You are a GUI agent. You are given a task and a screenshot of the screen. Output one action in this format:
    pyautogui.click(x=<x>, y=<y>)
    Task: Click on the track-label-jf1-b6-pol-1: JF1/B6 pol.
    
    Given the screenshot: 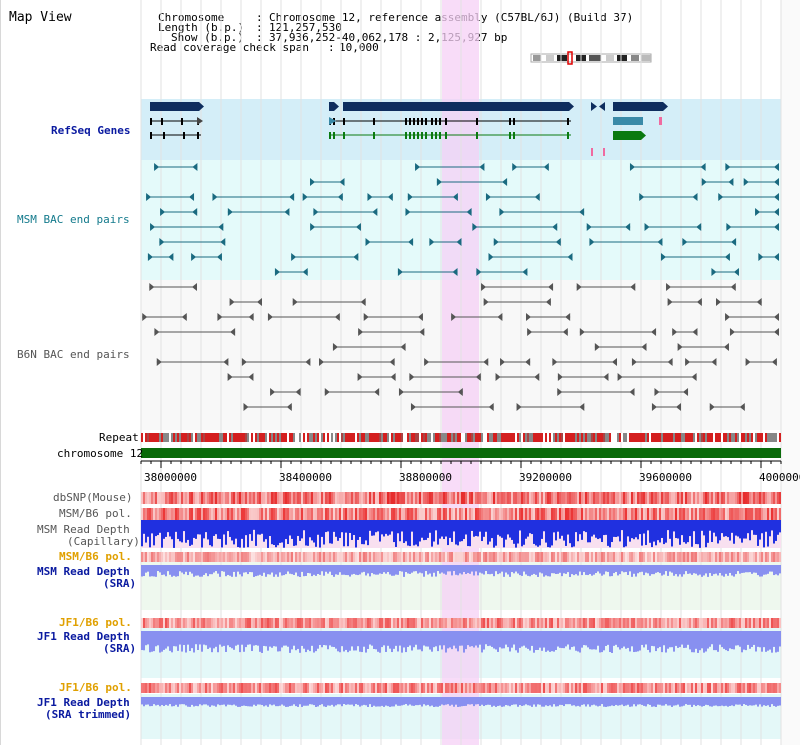 What is the action you would take?
    pyautogui.click(x=95, y=622)
    